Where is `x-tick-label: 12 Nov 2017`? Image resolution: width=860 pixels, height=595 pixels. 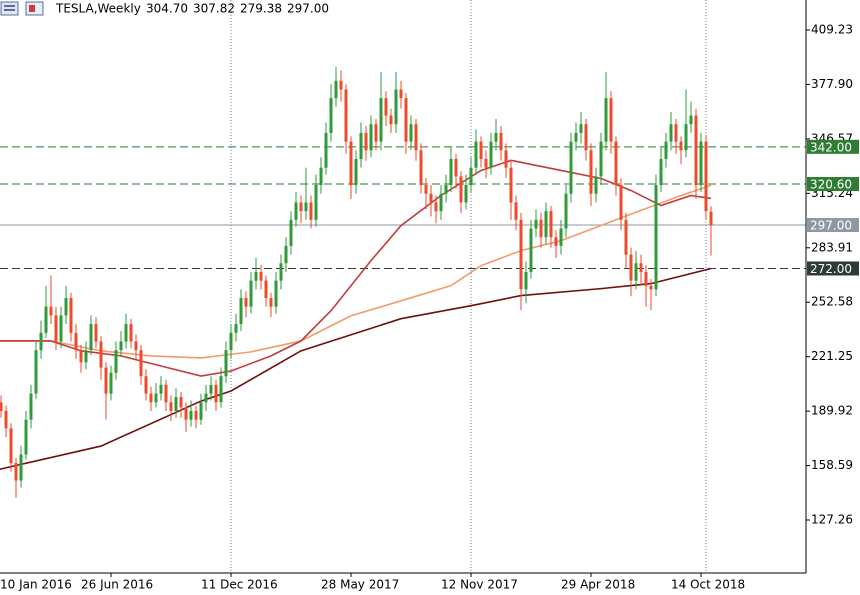 x-tick-label: 12 Nov 2017 is located at coordinates (479, 585).